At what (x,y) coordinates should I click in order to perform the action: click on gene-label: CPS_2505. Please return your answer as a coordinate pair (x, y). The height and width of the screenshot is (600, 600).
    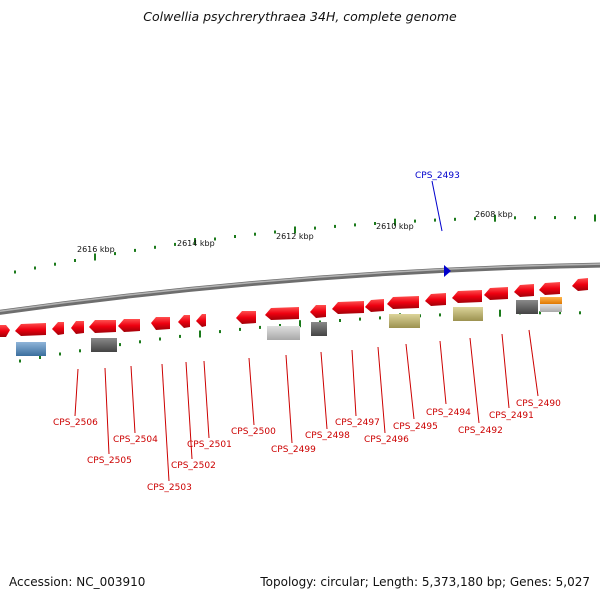
    Looking at the image, I should click on (109, 461).